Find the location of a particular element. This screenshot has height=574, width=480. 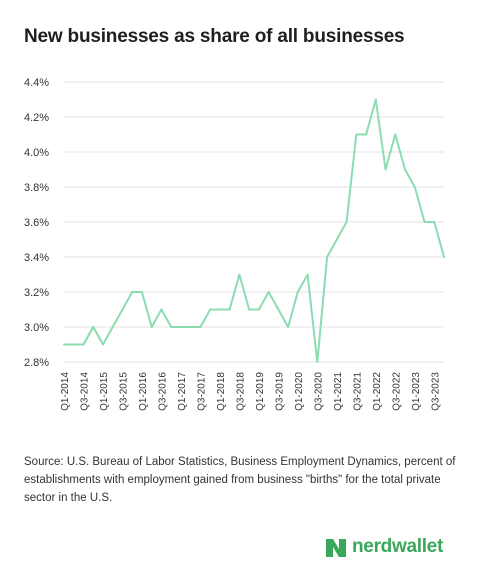

x-tick-label: Q1-2023 is located at coordinates (416, 391).